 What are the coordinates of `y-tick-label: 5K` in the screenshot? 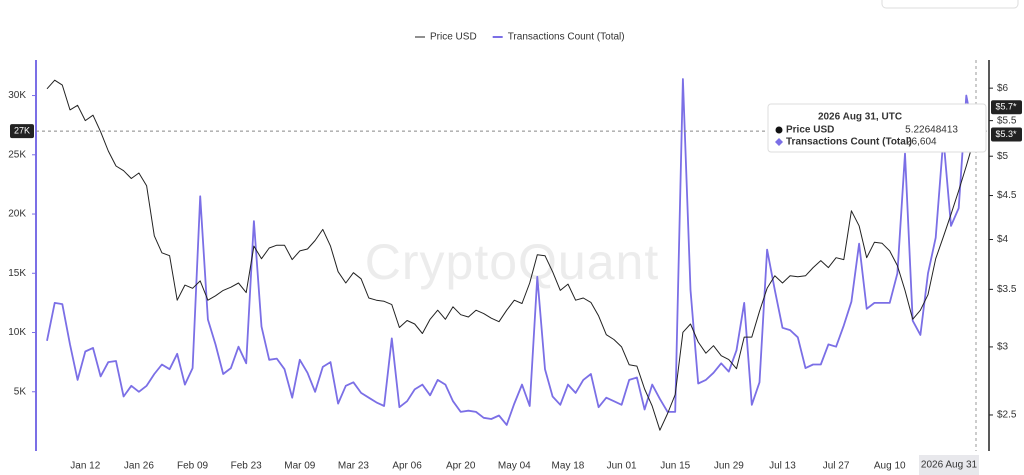 It's located at (20, 391).